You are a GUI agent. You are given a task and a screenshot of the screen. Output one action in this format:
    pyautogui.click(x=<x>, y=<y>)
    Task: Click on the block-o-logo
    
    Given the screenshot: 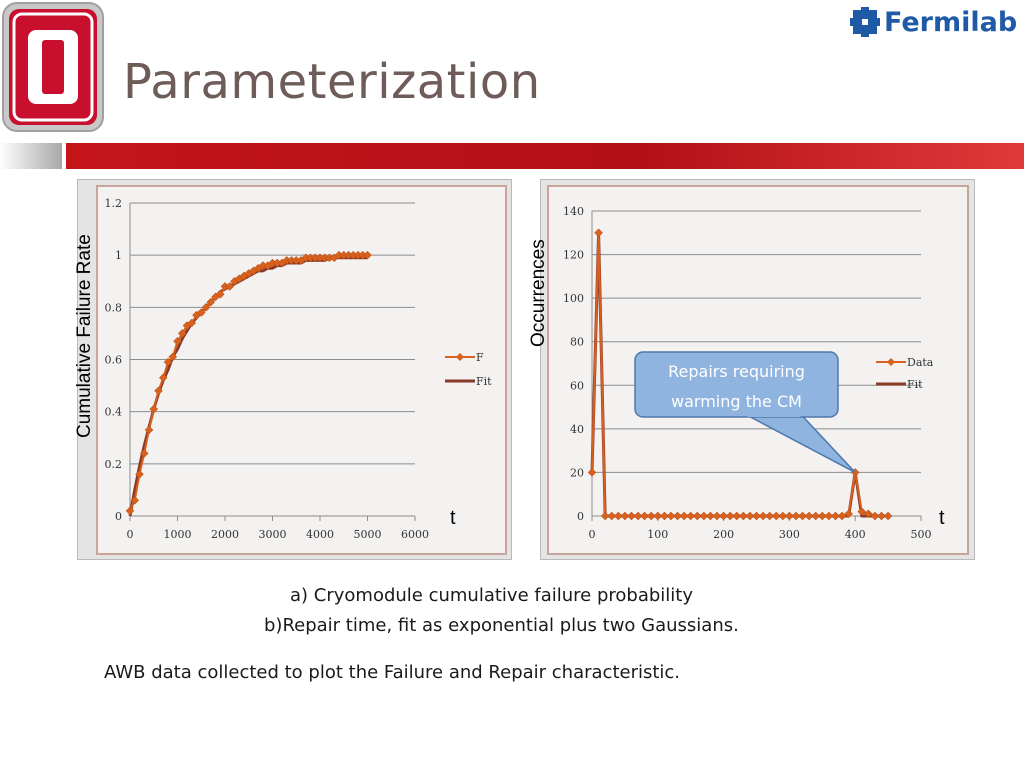 What is the action you would take?
    pyautogui.click(x=53, y=67)
    